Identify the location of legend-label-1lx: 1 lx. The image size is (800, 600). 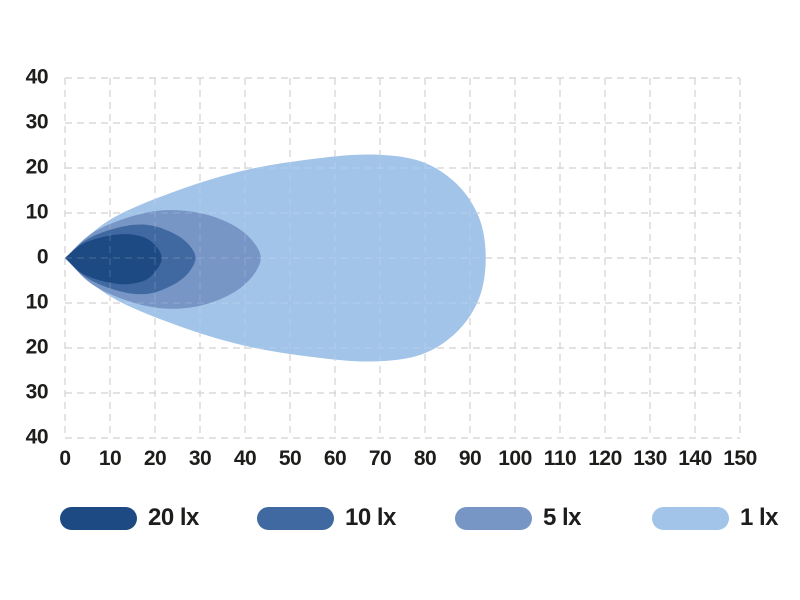
(759, 517).